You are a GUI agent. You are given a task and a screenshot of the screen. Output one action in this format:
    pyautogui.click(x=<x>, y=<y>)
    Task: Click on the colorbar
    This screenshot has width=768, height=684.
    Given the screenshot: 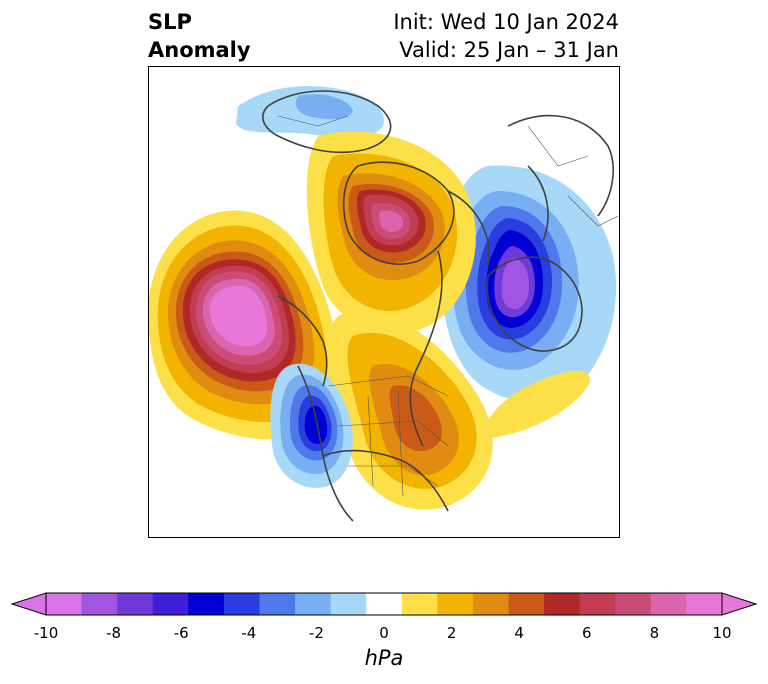 What is the action you would take?
    pyautogui.click(x=384, y=604)
    